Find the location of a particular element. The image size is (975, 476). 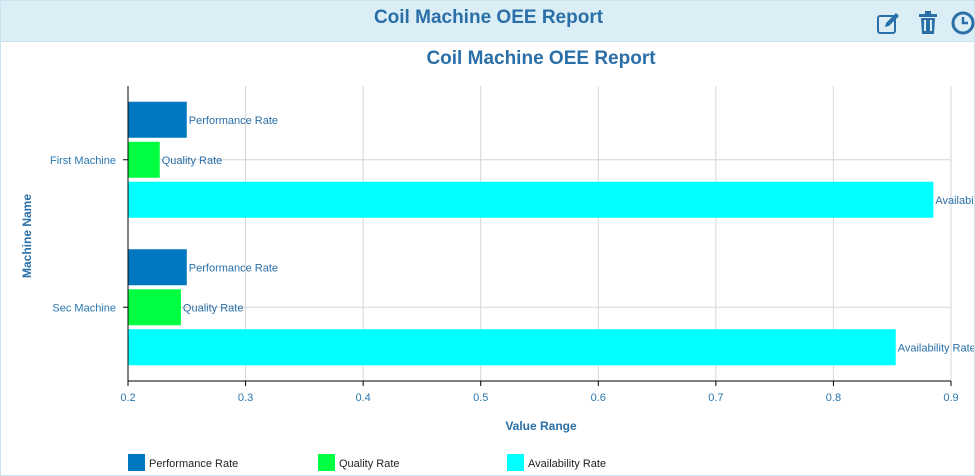

x-tick-label: 0.8 is located at coordinates (833, 398).